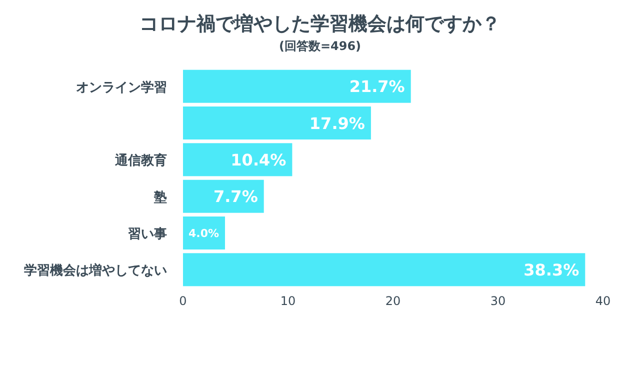 This screenshot has height=370, width=640. I want to click on x-tick-label: 40, so click(603, 301).